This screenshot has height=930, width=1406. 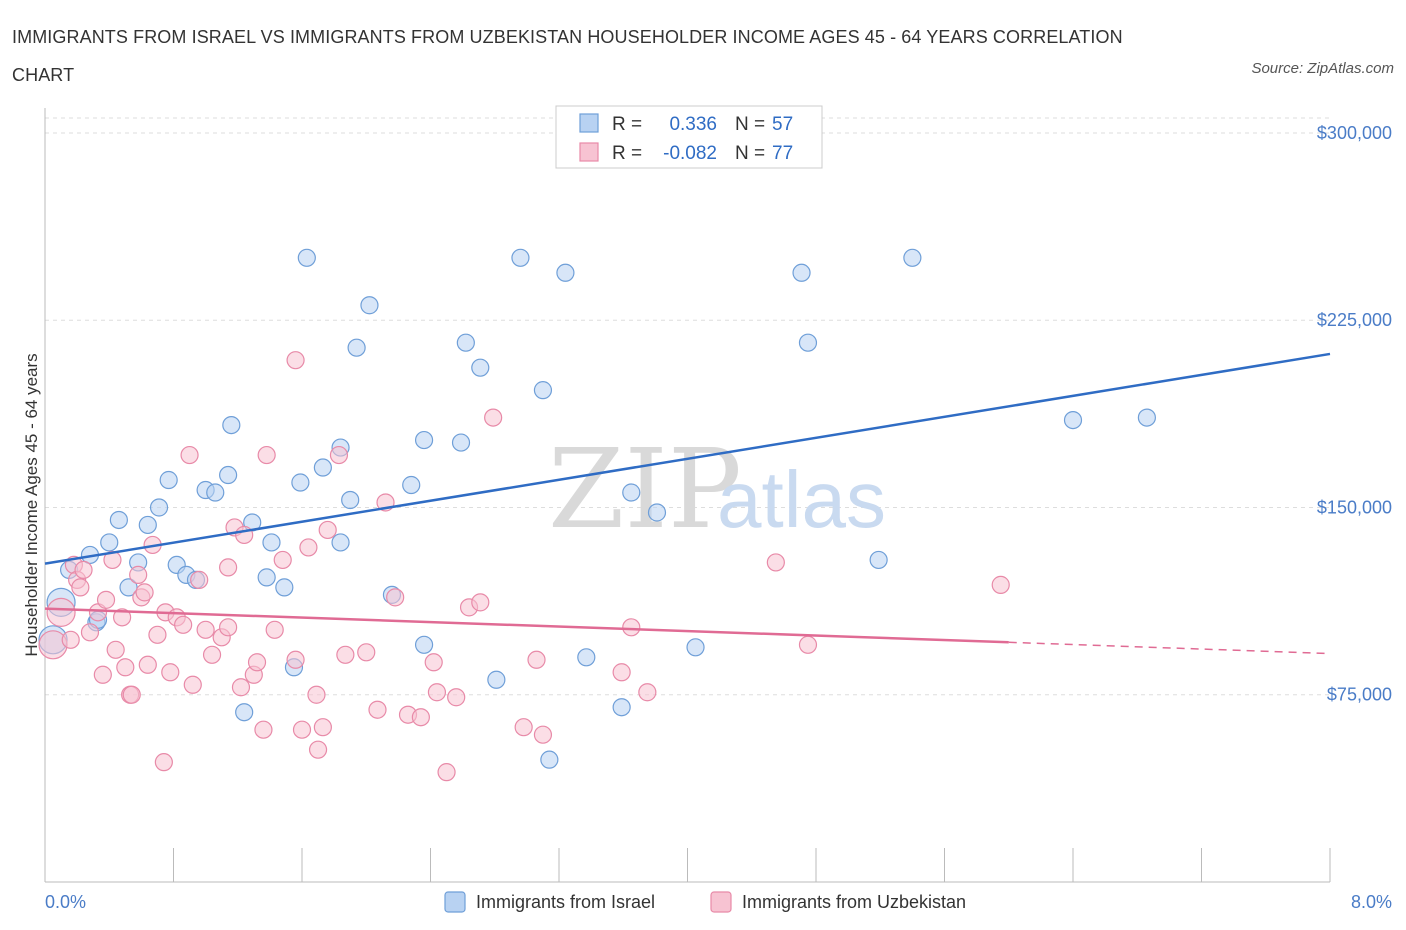 I want to click on x-tick-label-min: 0.0%, so click(x=65, y=902).